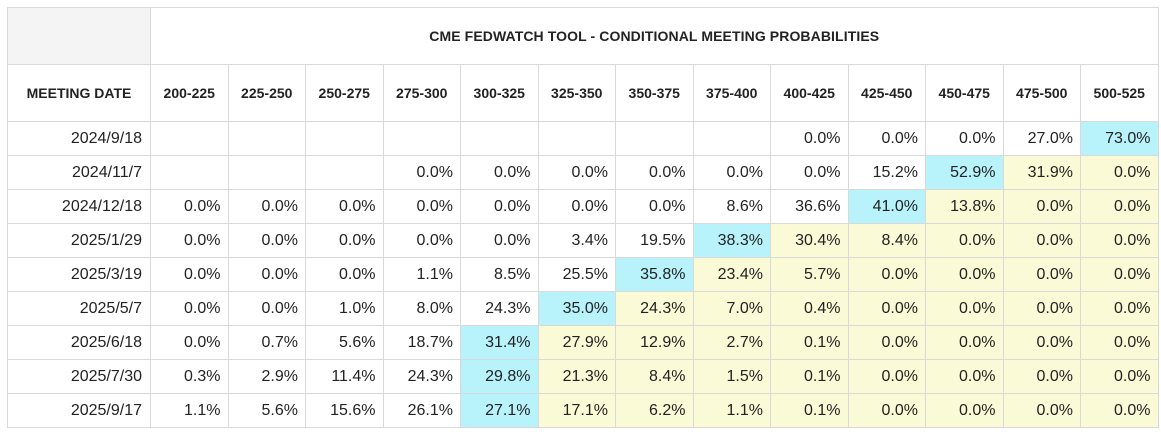 This screenshot has height=438, width=1161. What do you see at coordinates (731, 342) in the screenshot?
I see `probability-cell: 2.7%` at bounding box center [731, 342].